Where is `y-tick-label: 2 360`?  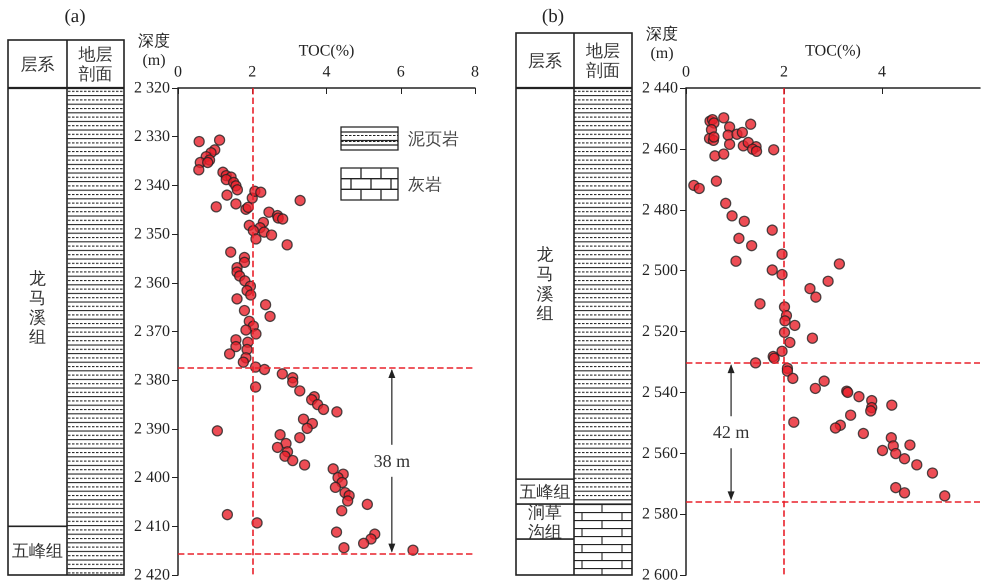 y-tick-label: 2 360 is located at coordinates (152, 283).